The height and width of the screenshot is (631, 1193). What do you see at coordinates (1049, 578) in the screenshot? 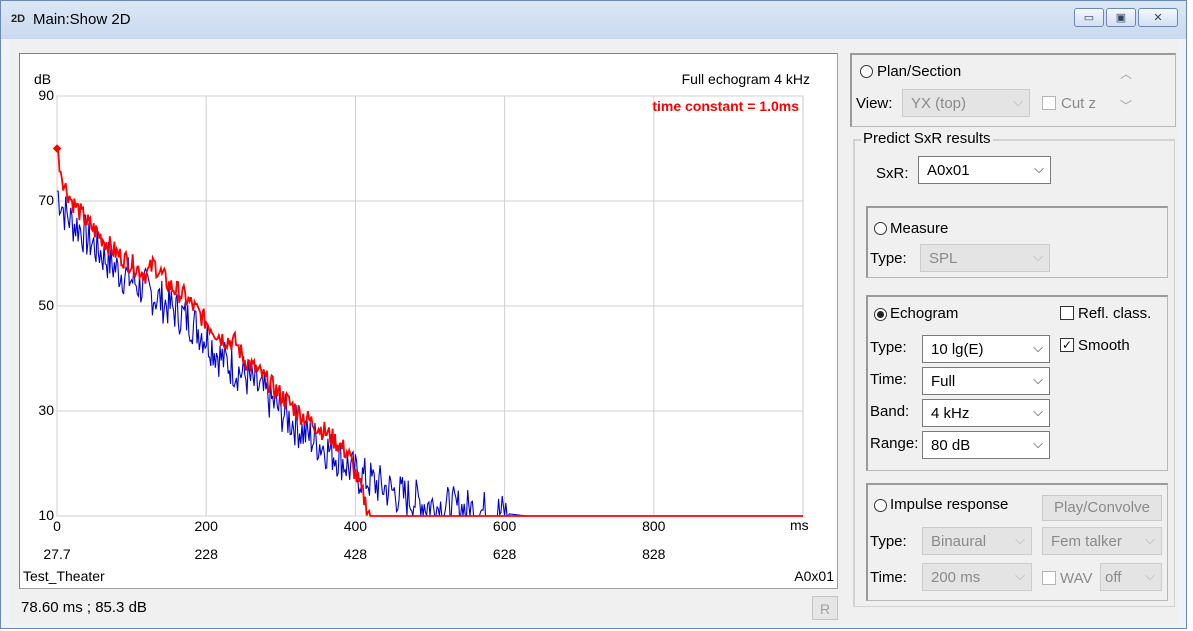
I see `wav-checkbox` at bounding box center [1049, 578].